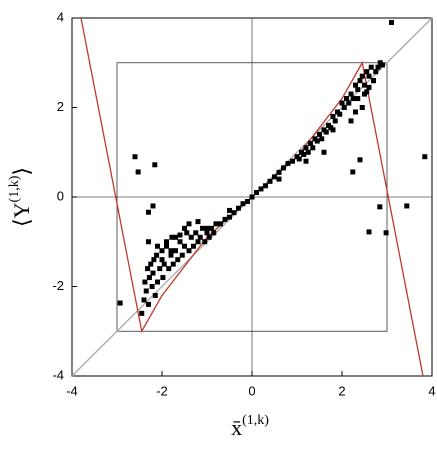 The image size is (437, 454). What do you see at coordinates (60, 106) in the screenshot?
I see `y-tick-label: 2` at bounding box center [60, 106].